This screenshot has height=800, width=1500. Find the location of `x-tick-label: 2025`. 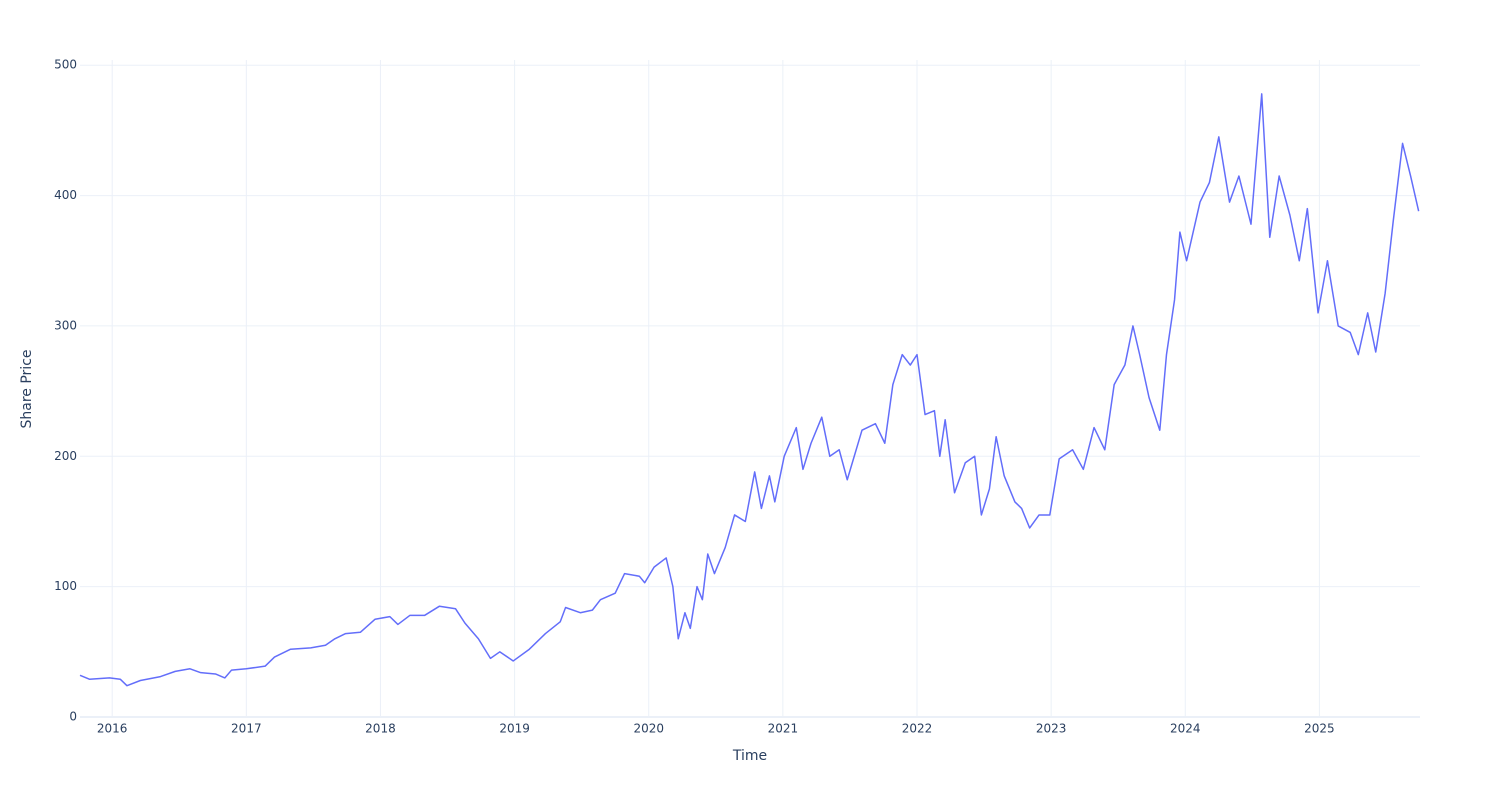

x-tick-label: 2025 is located at coordinates (1319, 729).